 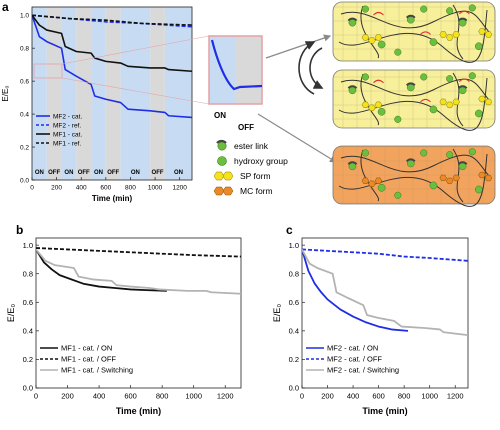 I want to click on inset-border, so click(x=235, y=70).